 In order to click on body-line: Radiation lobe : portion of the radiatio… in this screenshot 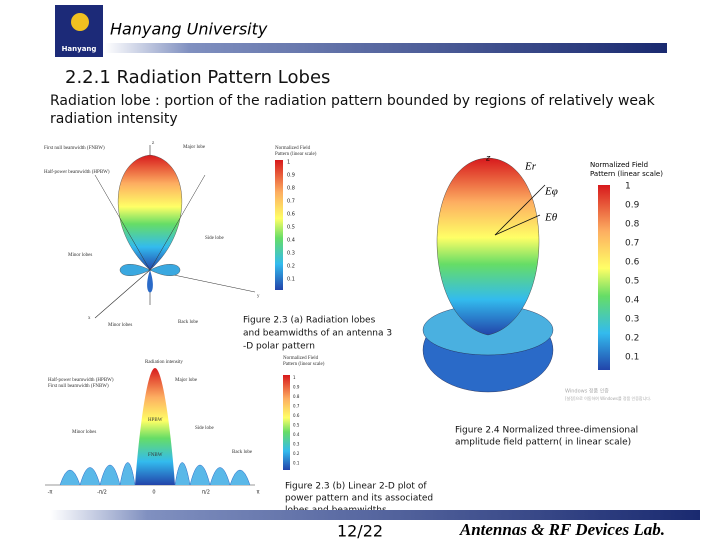, I will do `click(353, 101)`.